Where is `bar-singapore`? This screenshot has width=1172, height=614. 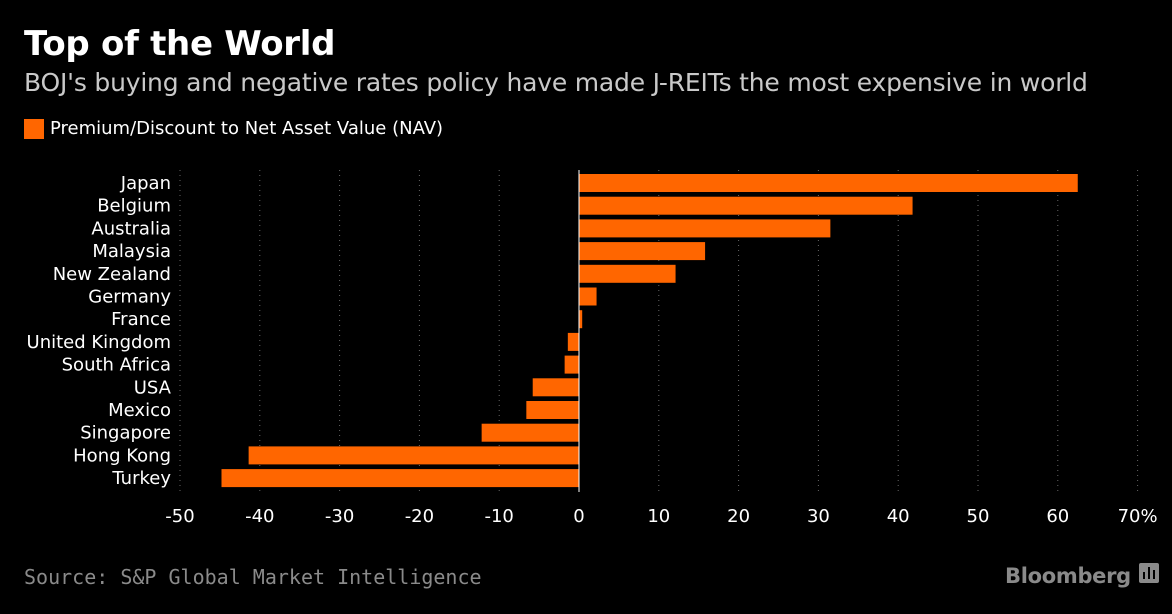 bar-singapore is located at coordinates (530, 432).